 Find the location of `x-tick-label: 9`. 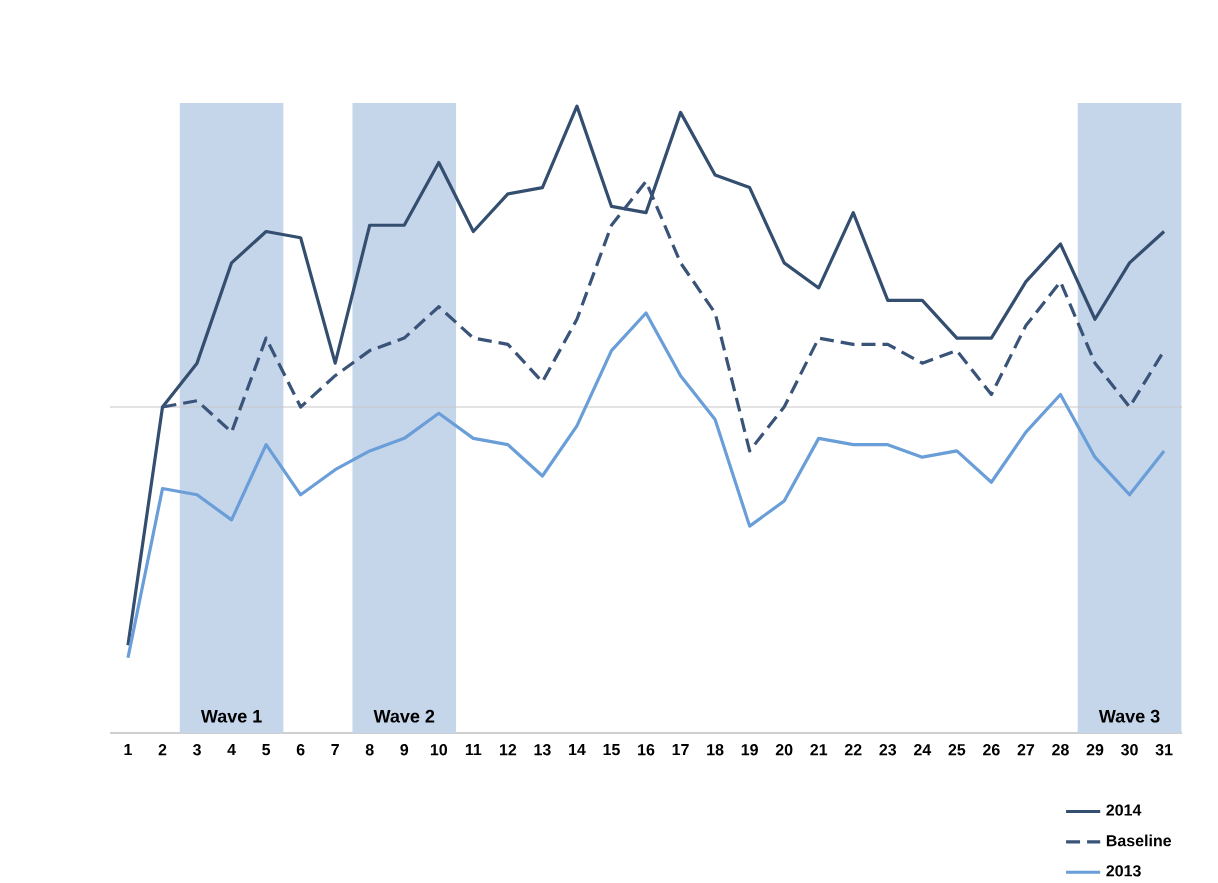

x-tick-label: 9 is located at coordinates (404, 750).